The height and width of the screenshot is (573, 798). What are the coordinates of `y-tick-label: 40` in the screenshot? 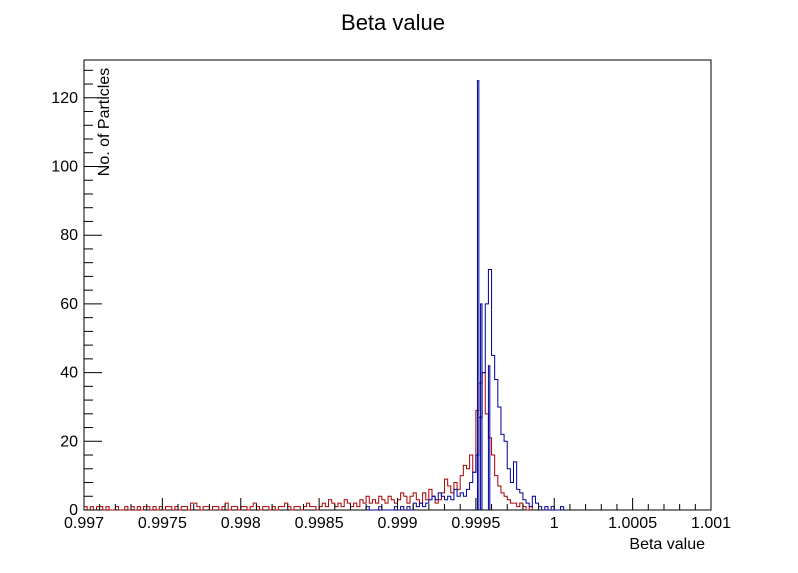 It's located at (69, 373).